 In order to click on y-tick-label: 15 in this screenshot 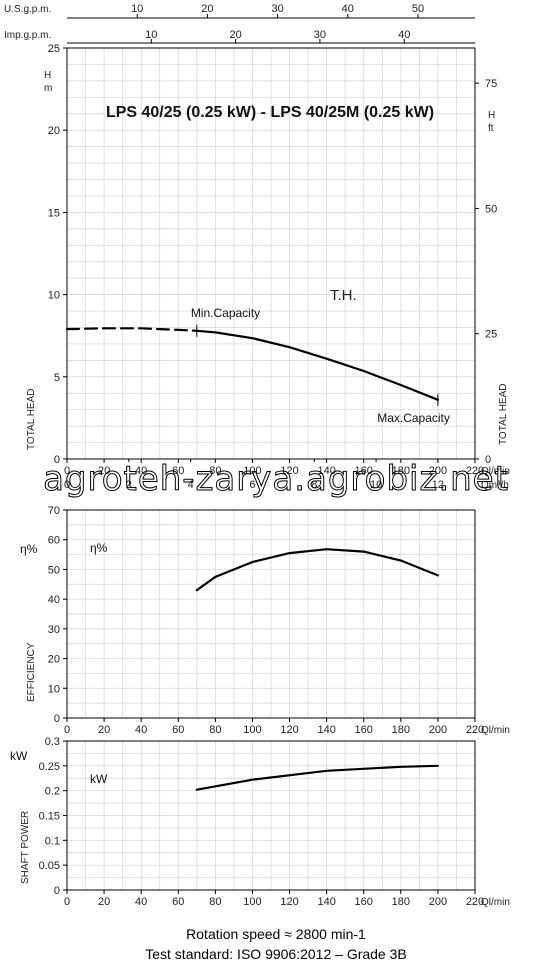, I will do `click(54, 213)`.